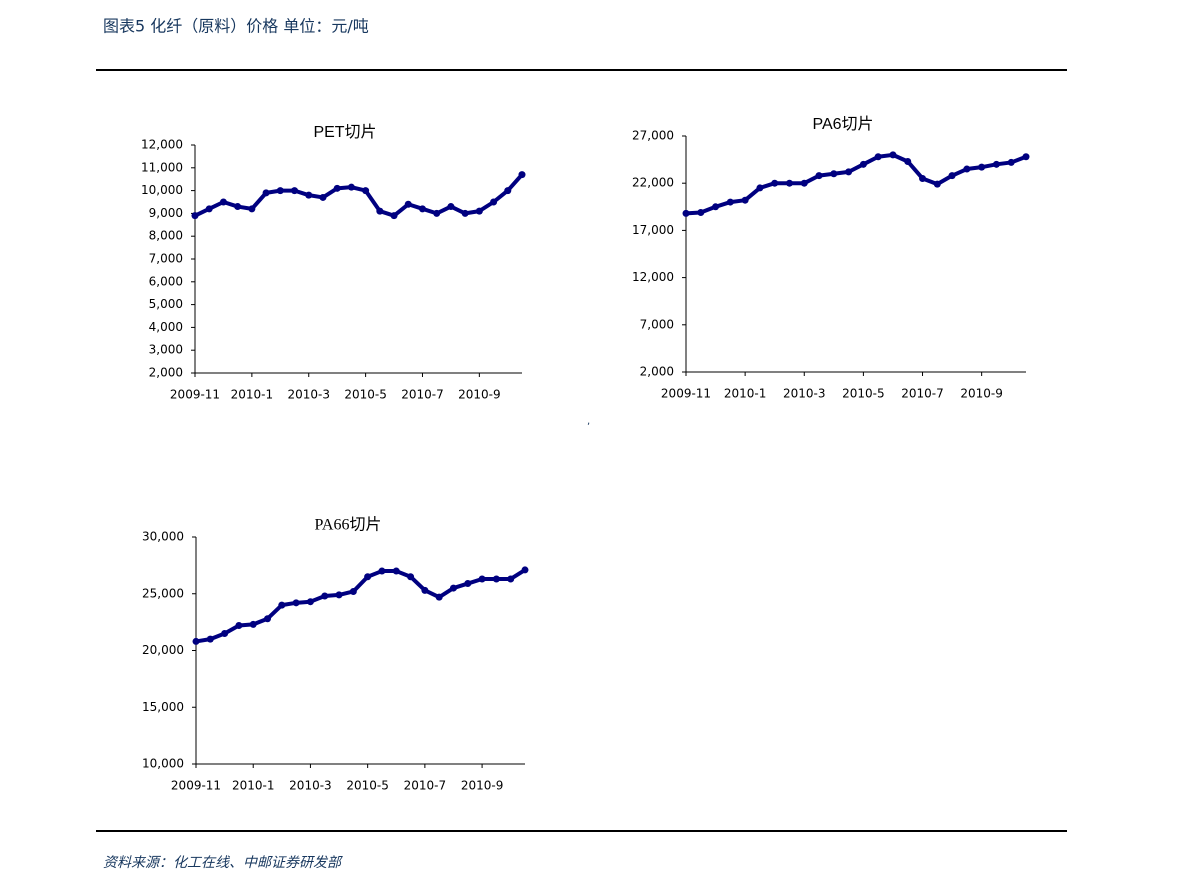 The image size is (1191, 892). What do you see at coordinates (162, 190) in the screenshot?
I see `y-tick-label: 10,000` at bounding box center [162, 190].